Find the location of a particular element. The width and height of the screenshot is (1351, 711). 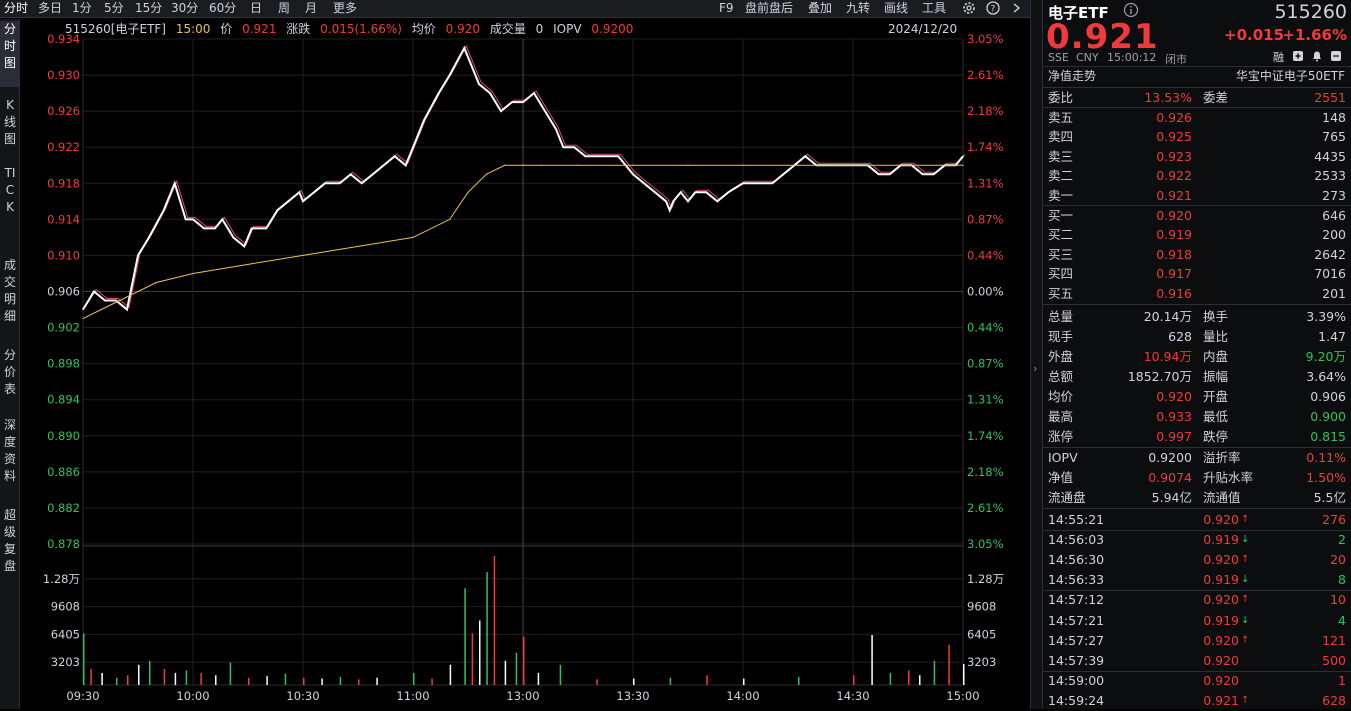

stat-row-col1: 最高 is located at coordinates (1061, 416).